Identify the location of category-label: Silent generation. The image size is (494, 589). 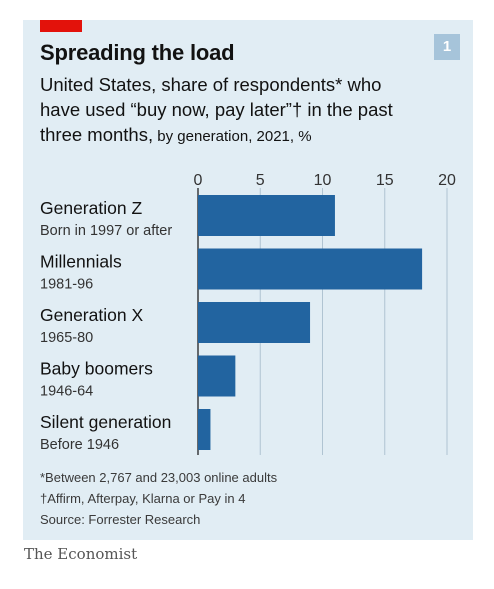
(105, 422).